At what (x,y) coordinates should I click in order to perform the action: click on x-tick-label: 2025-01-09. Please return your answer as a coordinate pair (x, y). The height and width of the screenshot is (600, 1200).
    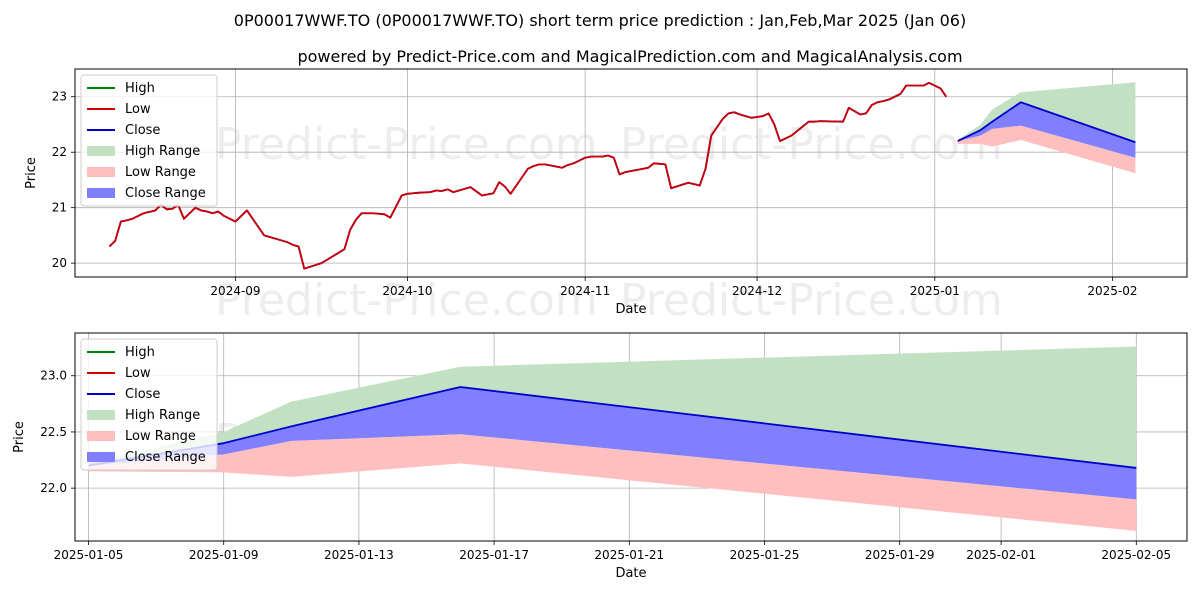
    Looking at the image, I should click on (224, 555).